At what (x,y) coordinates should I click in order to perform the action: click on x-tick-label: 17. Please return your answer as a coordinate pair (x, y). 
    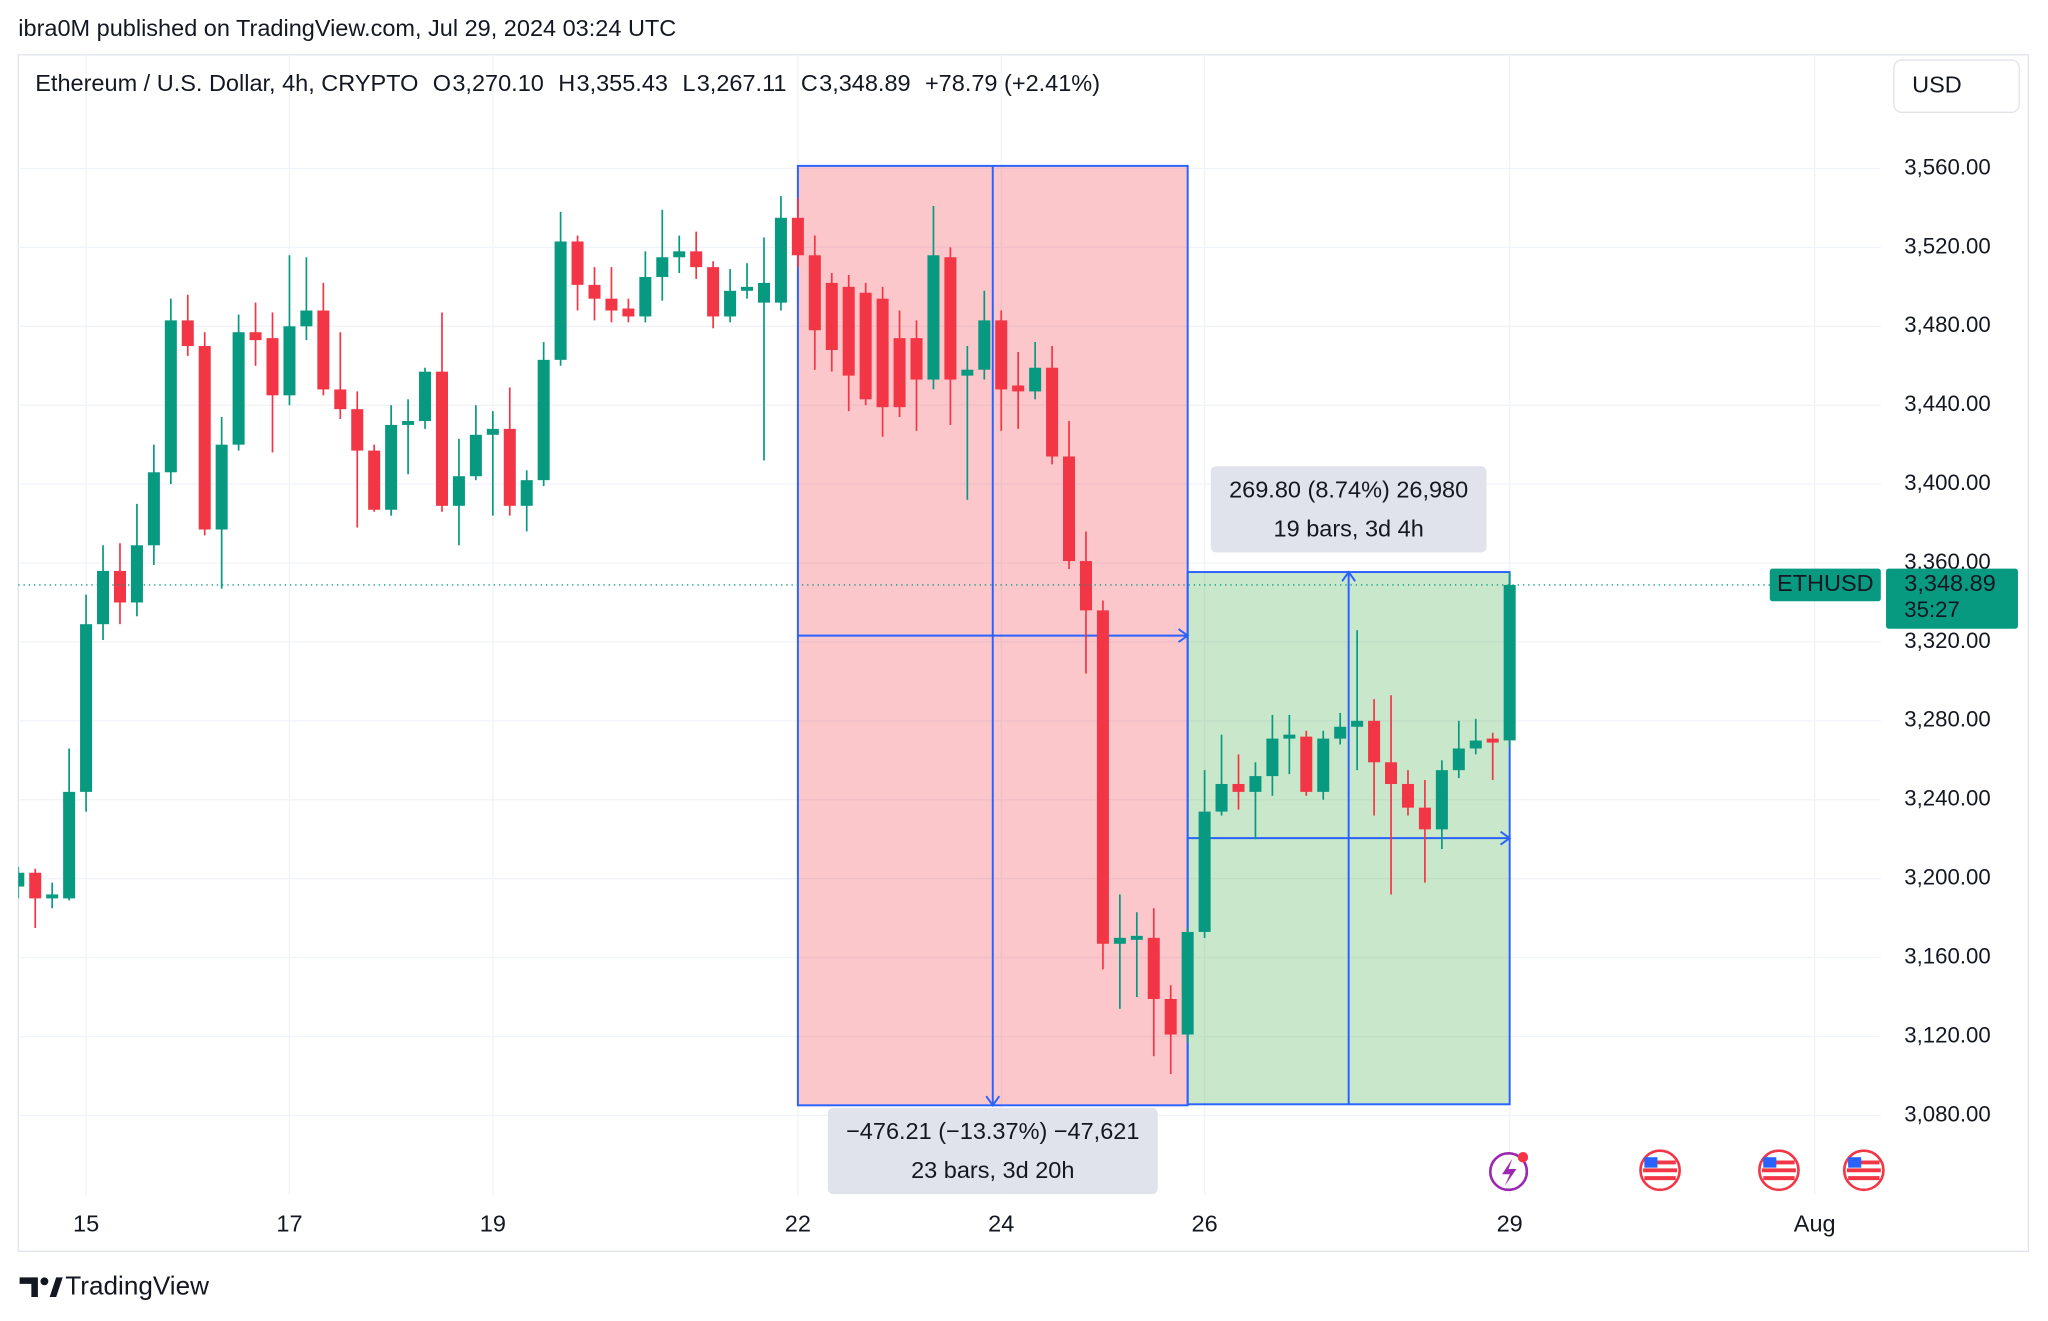
    Looking at the image, I should click on (289, 1223).